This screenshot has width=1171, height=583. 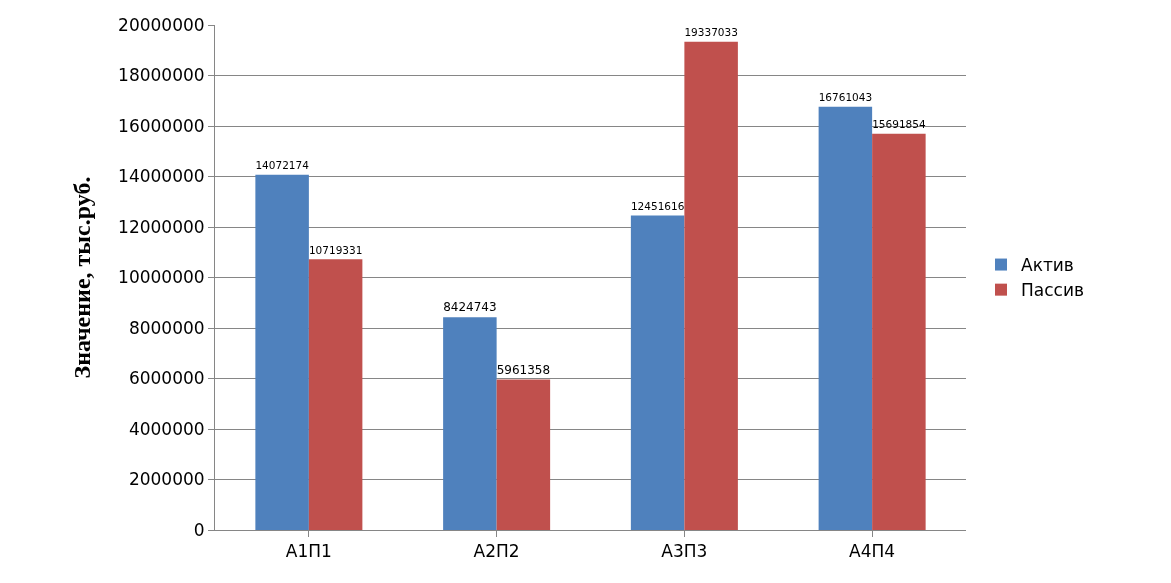 I want to click on y-tick-label: 10000000, so click(x=161, y=277).